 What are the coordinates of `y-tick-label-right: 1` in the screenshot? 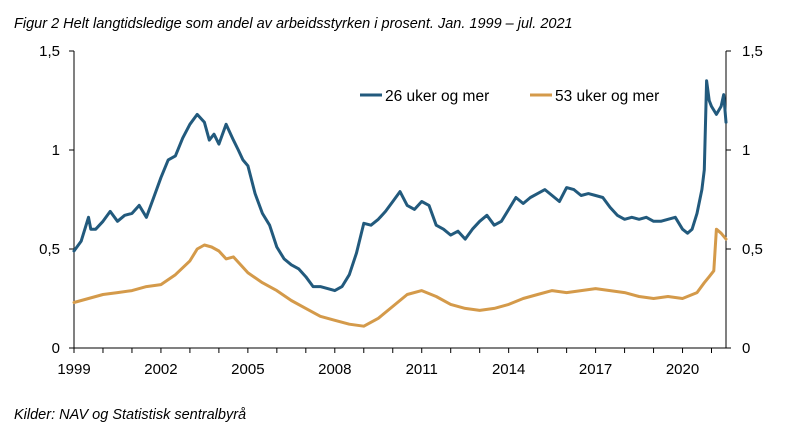 It's located at (746, 150).